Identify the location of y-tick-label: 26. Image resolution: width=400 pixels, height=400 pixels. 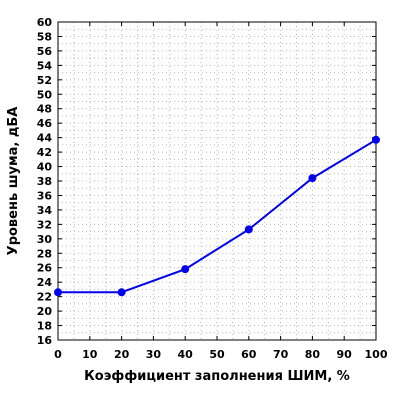
(45, 268).